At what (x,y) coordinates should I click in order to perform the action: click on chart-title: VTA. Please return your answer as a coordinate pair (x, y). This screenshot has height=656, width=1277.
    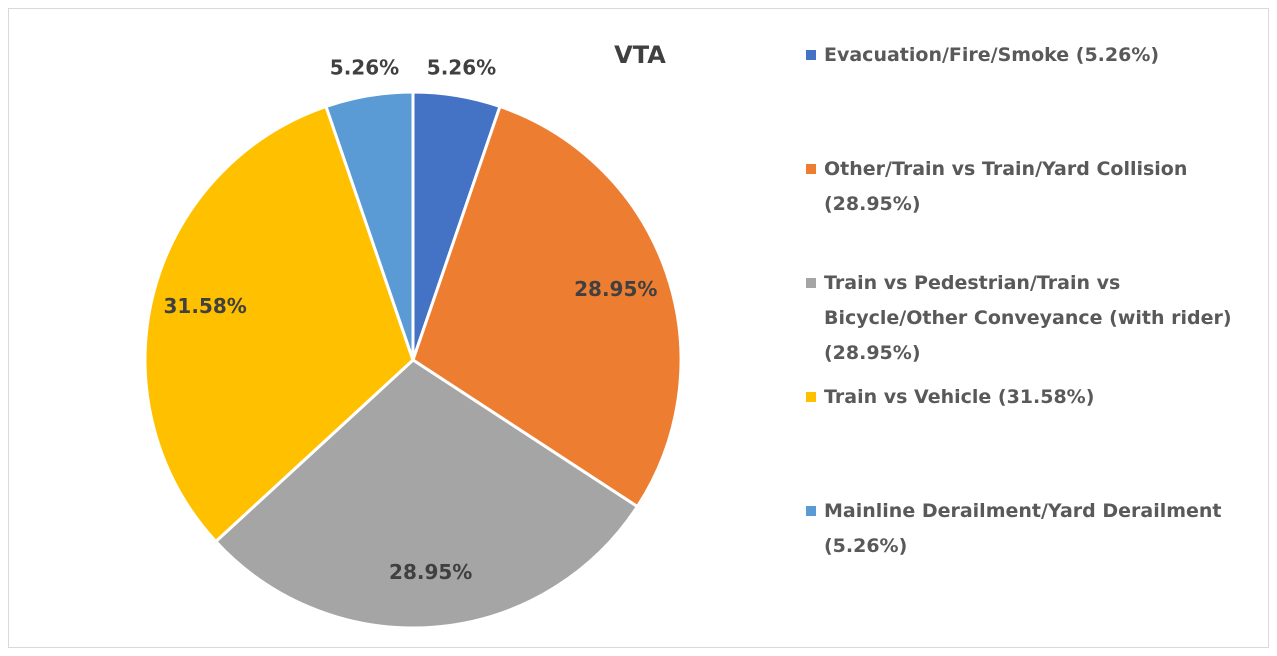
    Looking at the image, I should click on (640, 55).